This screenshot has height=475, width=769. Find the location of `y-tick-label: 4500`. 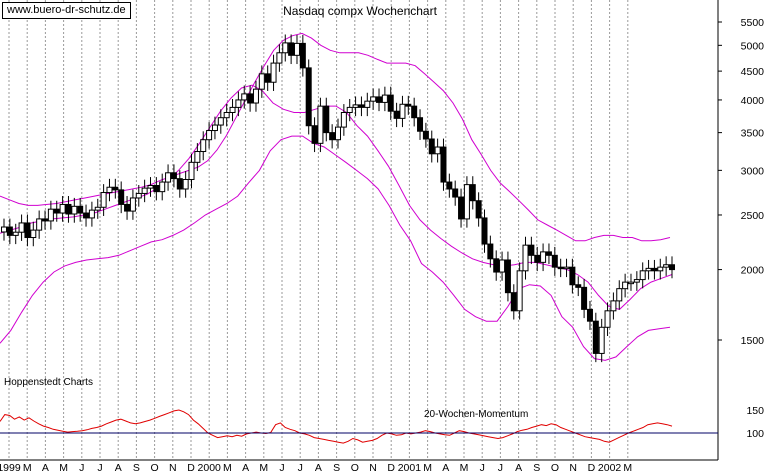

y-tick-label: 4500 is located at coordinates (753, 72).